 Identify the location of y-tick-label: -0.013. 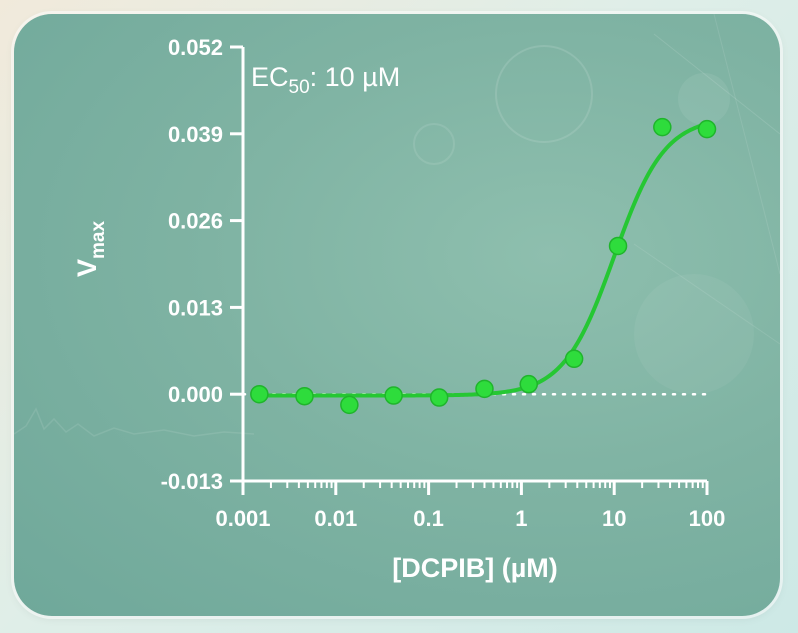
(192, 481).